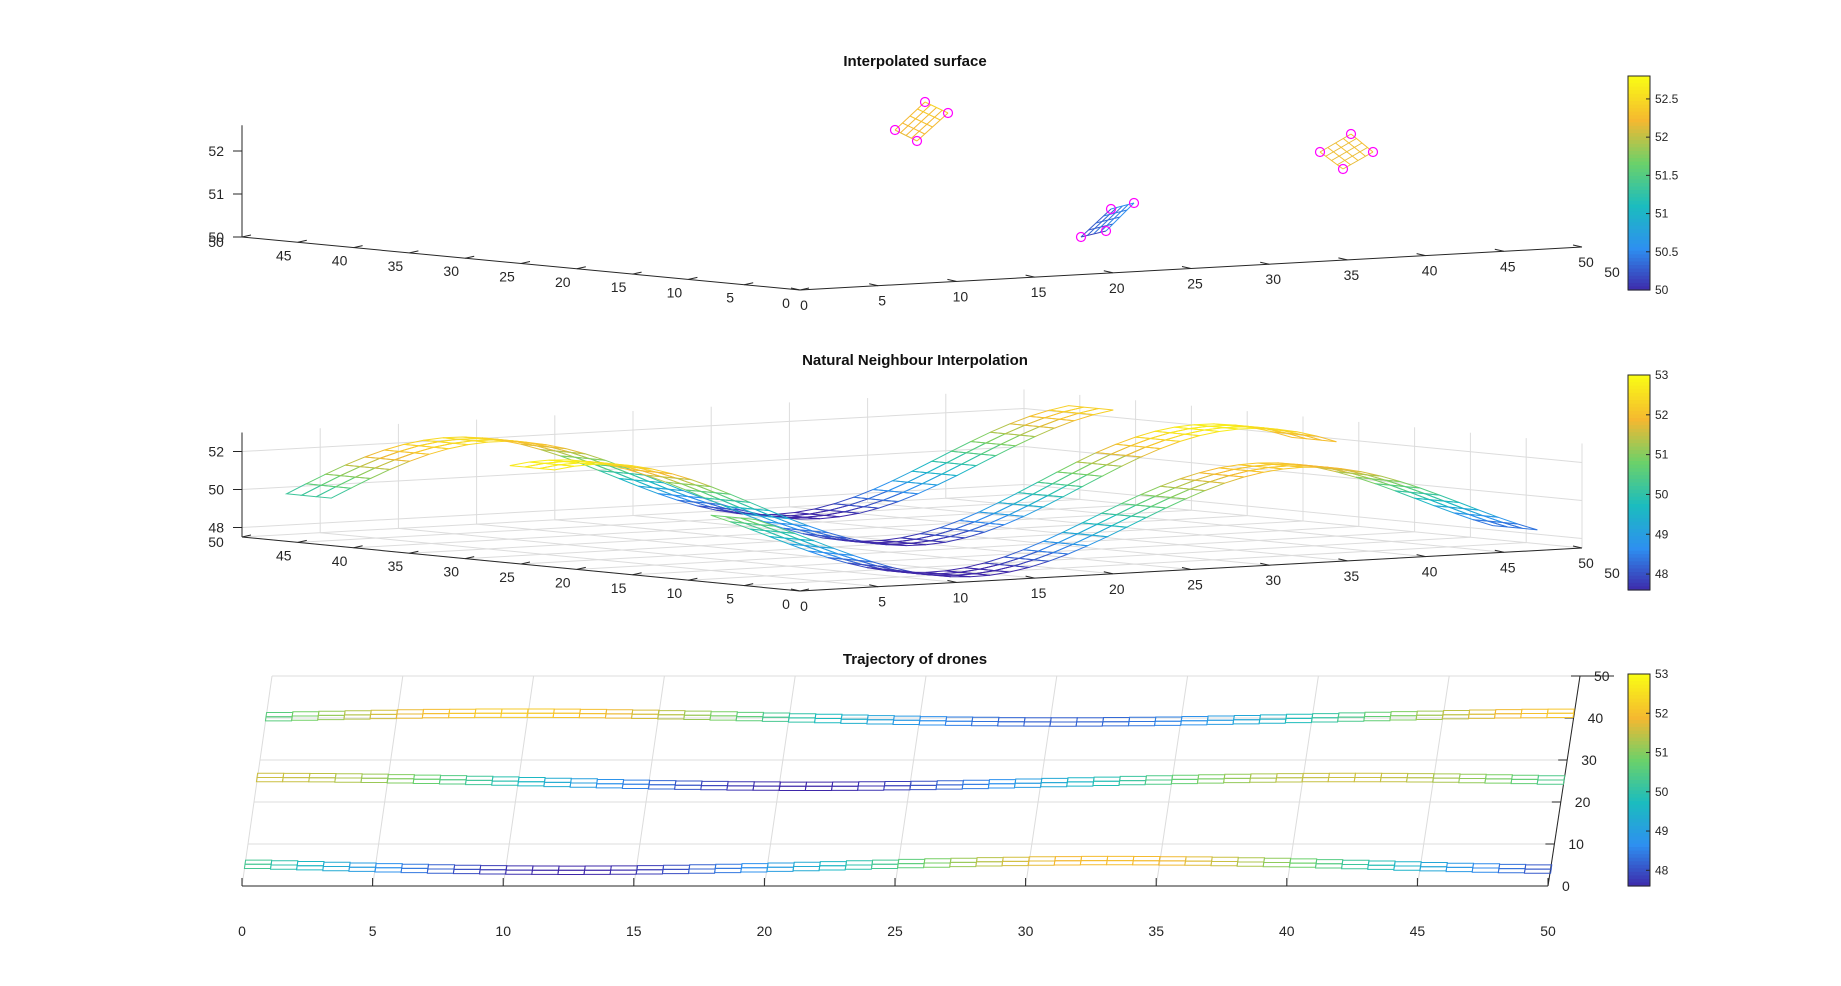 The height and width of the screenshot is (986, 1841). I want to click on z-tick-label: 52, so click(216, 452).